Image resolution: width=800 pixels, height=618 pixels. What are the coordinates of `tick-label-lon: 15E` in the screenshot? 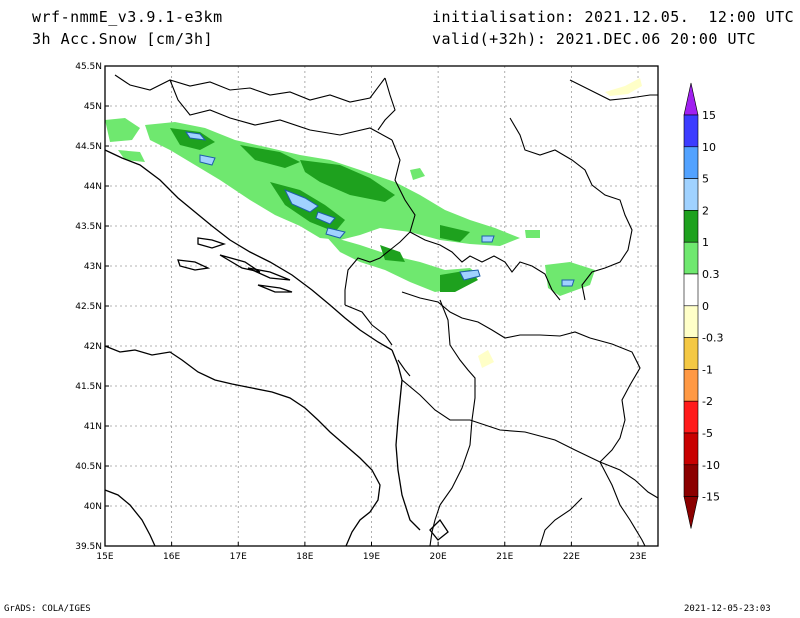 It's located at (104, 557).